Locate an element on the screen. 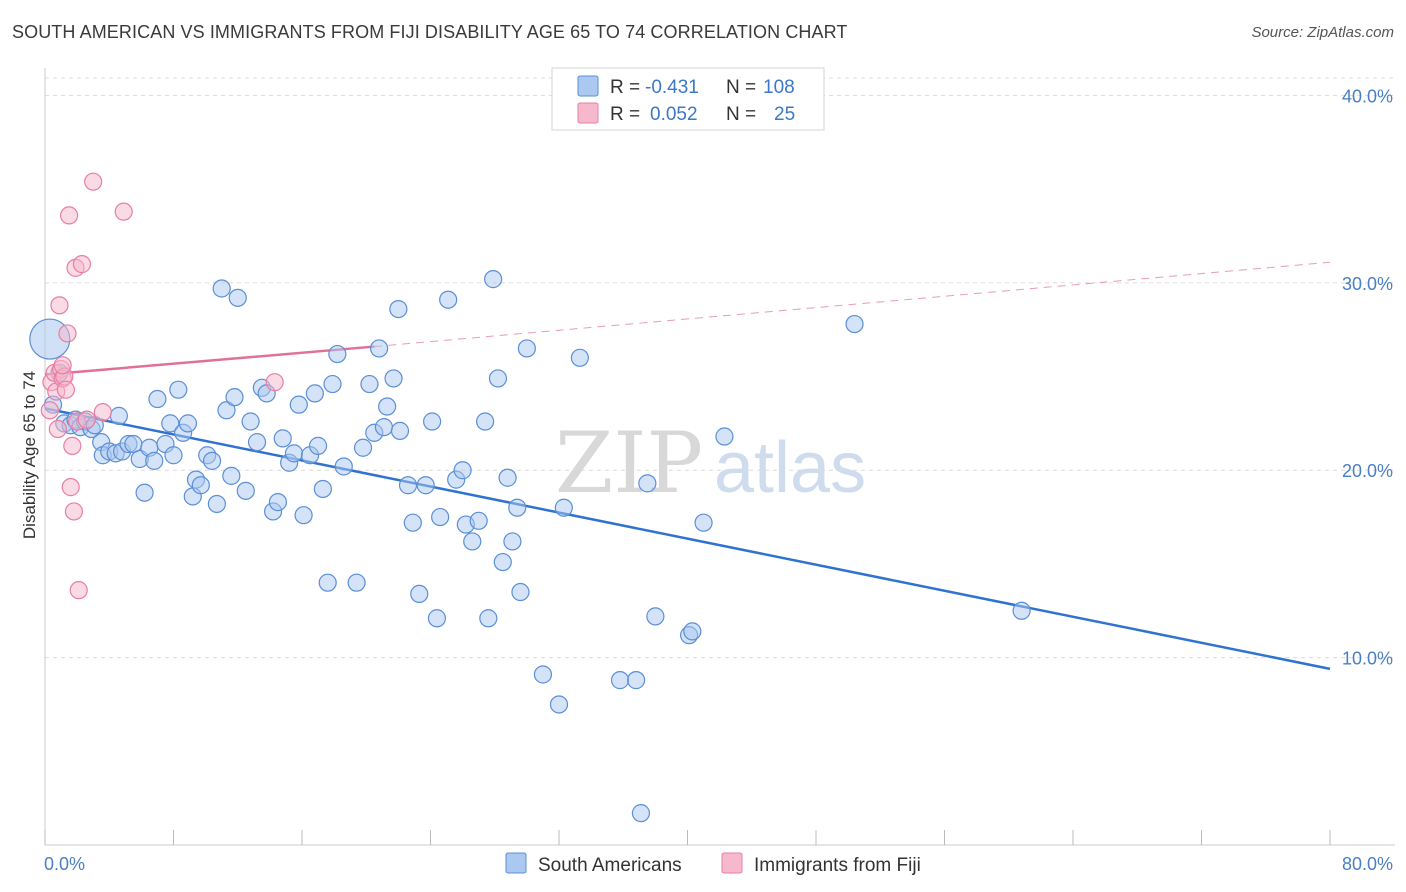  bottom-legend-swatch-pink is located at coordinates (732, 863).